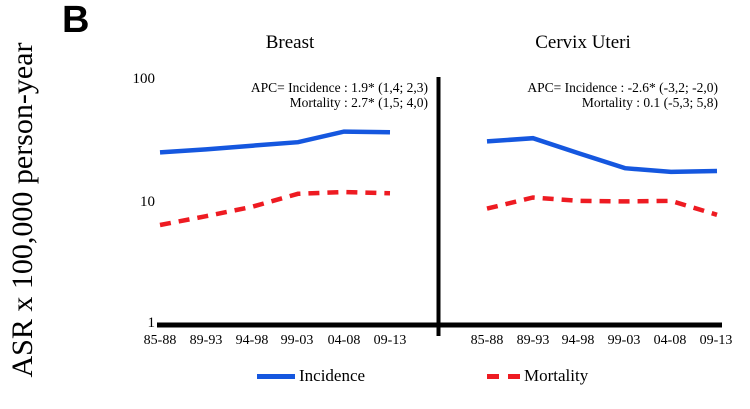 This screenshot has height=409, width=750. Describe the element at coordinates (670, 340) in the screenshot. I see `x-tick-cervix-4: 04-08` at that location.